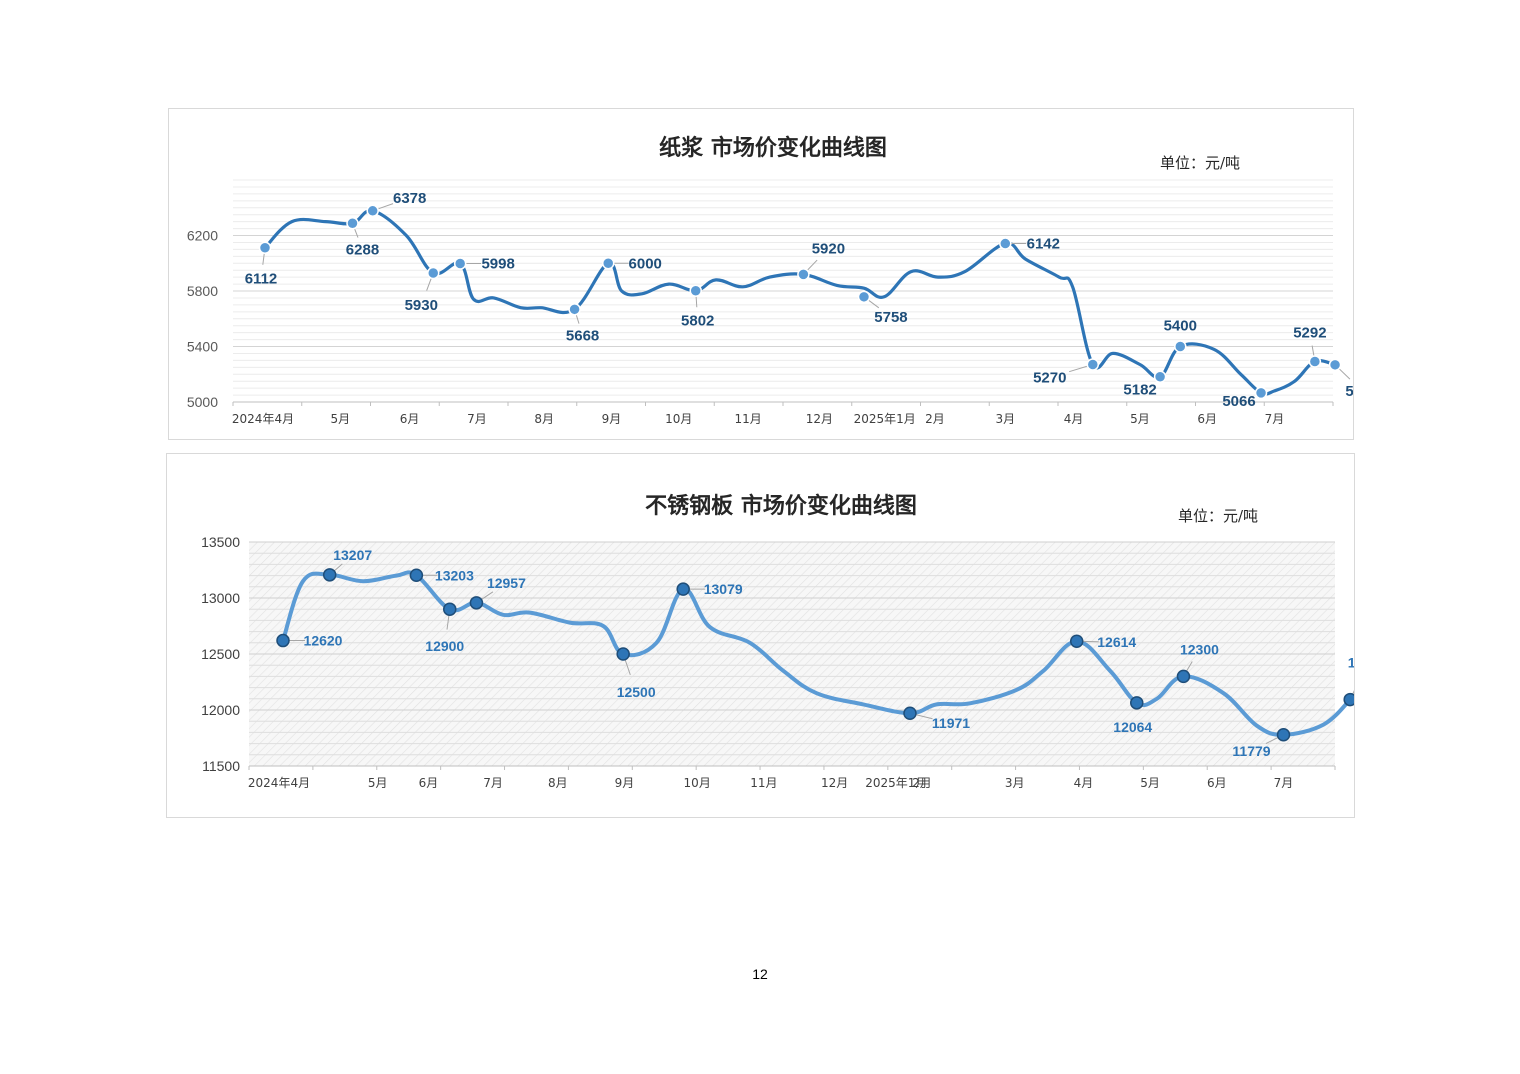  What do you see at coordinates (220, 710) in the screenshot?
I see `y-tick-label: 12000` at bounding box center [220, 710].